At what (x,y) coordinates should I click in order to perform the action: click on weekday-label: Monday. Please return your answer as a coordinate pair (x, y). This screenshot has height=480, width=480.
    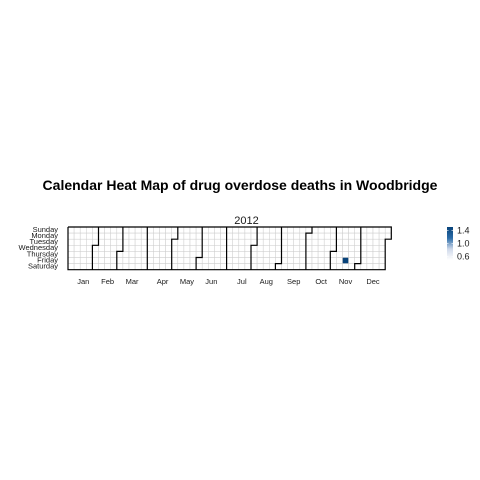
    Looking at the image, I should click on (44, 235).